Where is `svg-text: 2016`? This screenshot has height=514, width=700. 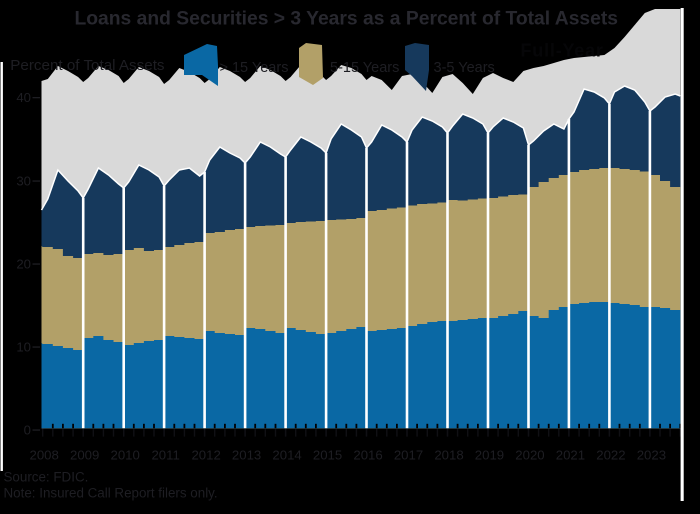 svg-text: 2016 is located at coordinates (367, 455).